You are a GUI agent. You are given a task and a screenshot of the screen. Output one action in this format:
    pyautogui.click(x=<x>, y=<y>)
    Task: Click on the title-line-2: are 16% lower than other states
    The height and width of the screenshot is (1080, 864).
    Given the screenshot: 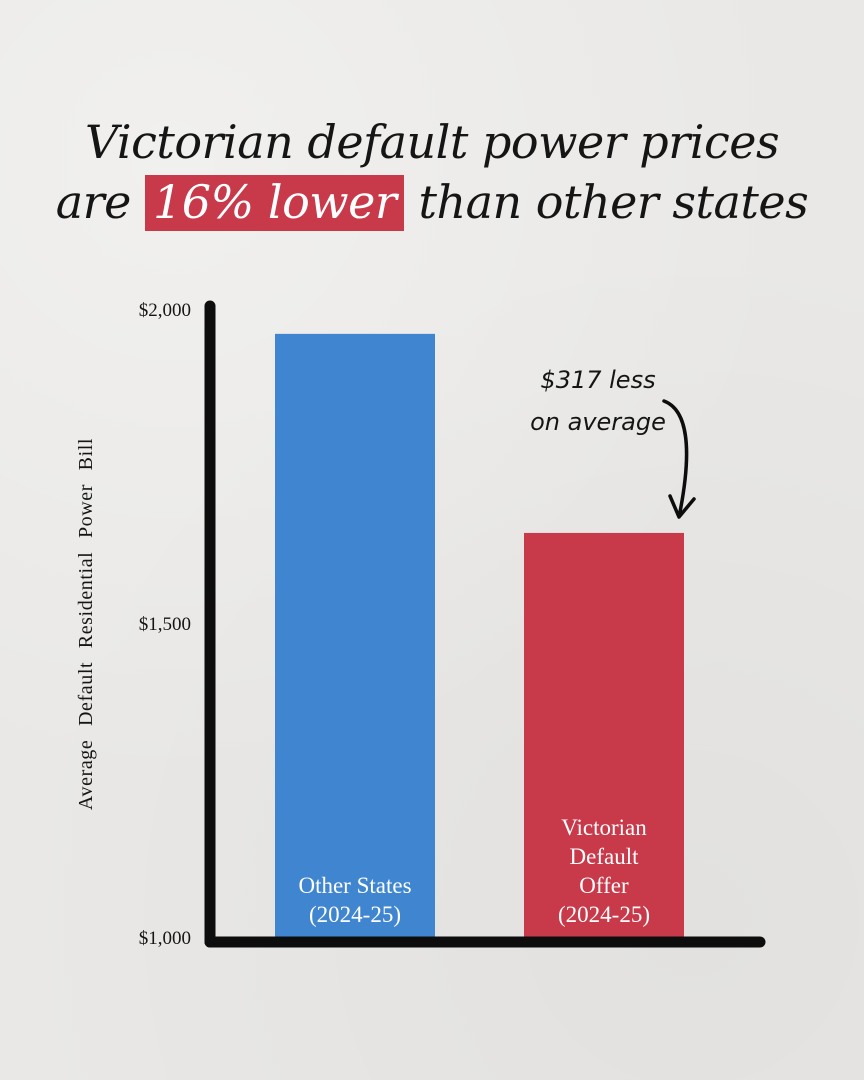 What is the action you would take?
    pyautogui.click(x=432, y=202)
    